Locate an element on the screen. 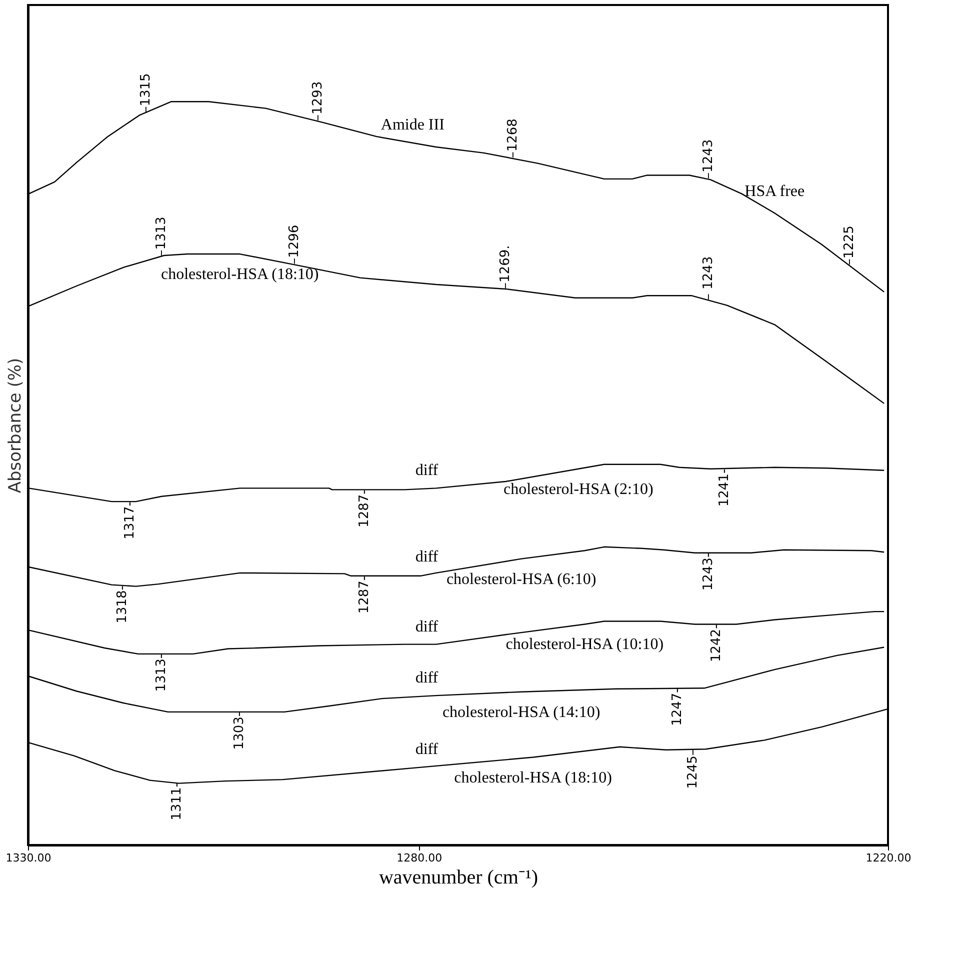 This screenshot has height=959, width=958. series-label: HSA free is located at coordinates (774, 191).